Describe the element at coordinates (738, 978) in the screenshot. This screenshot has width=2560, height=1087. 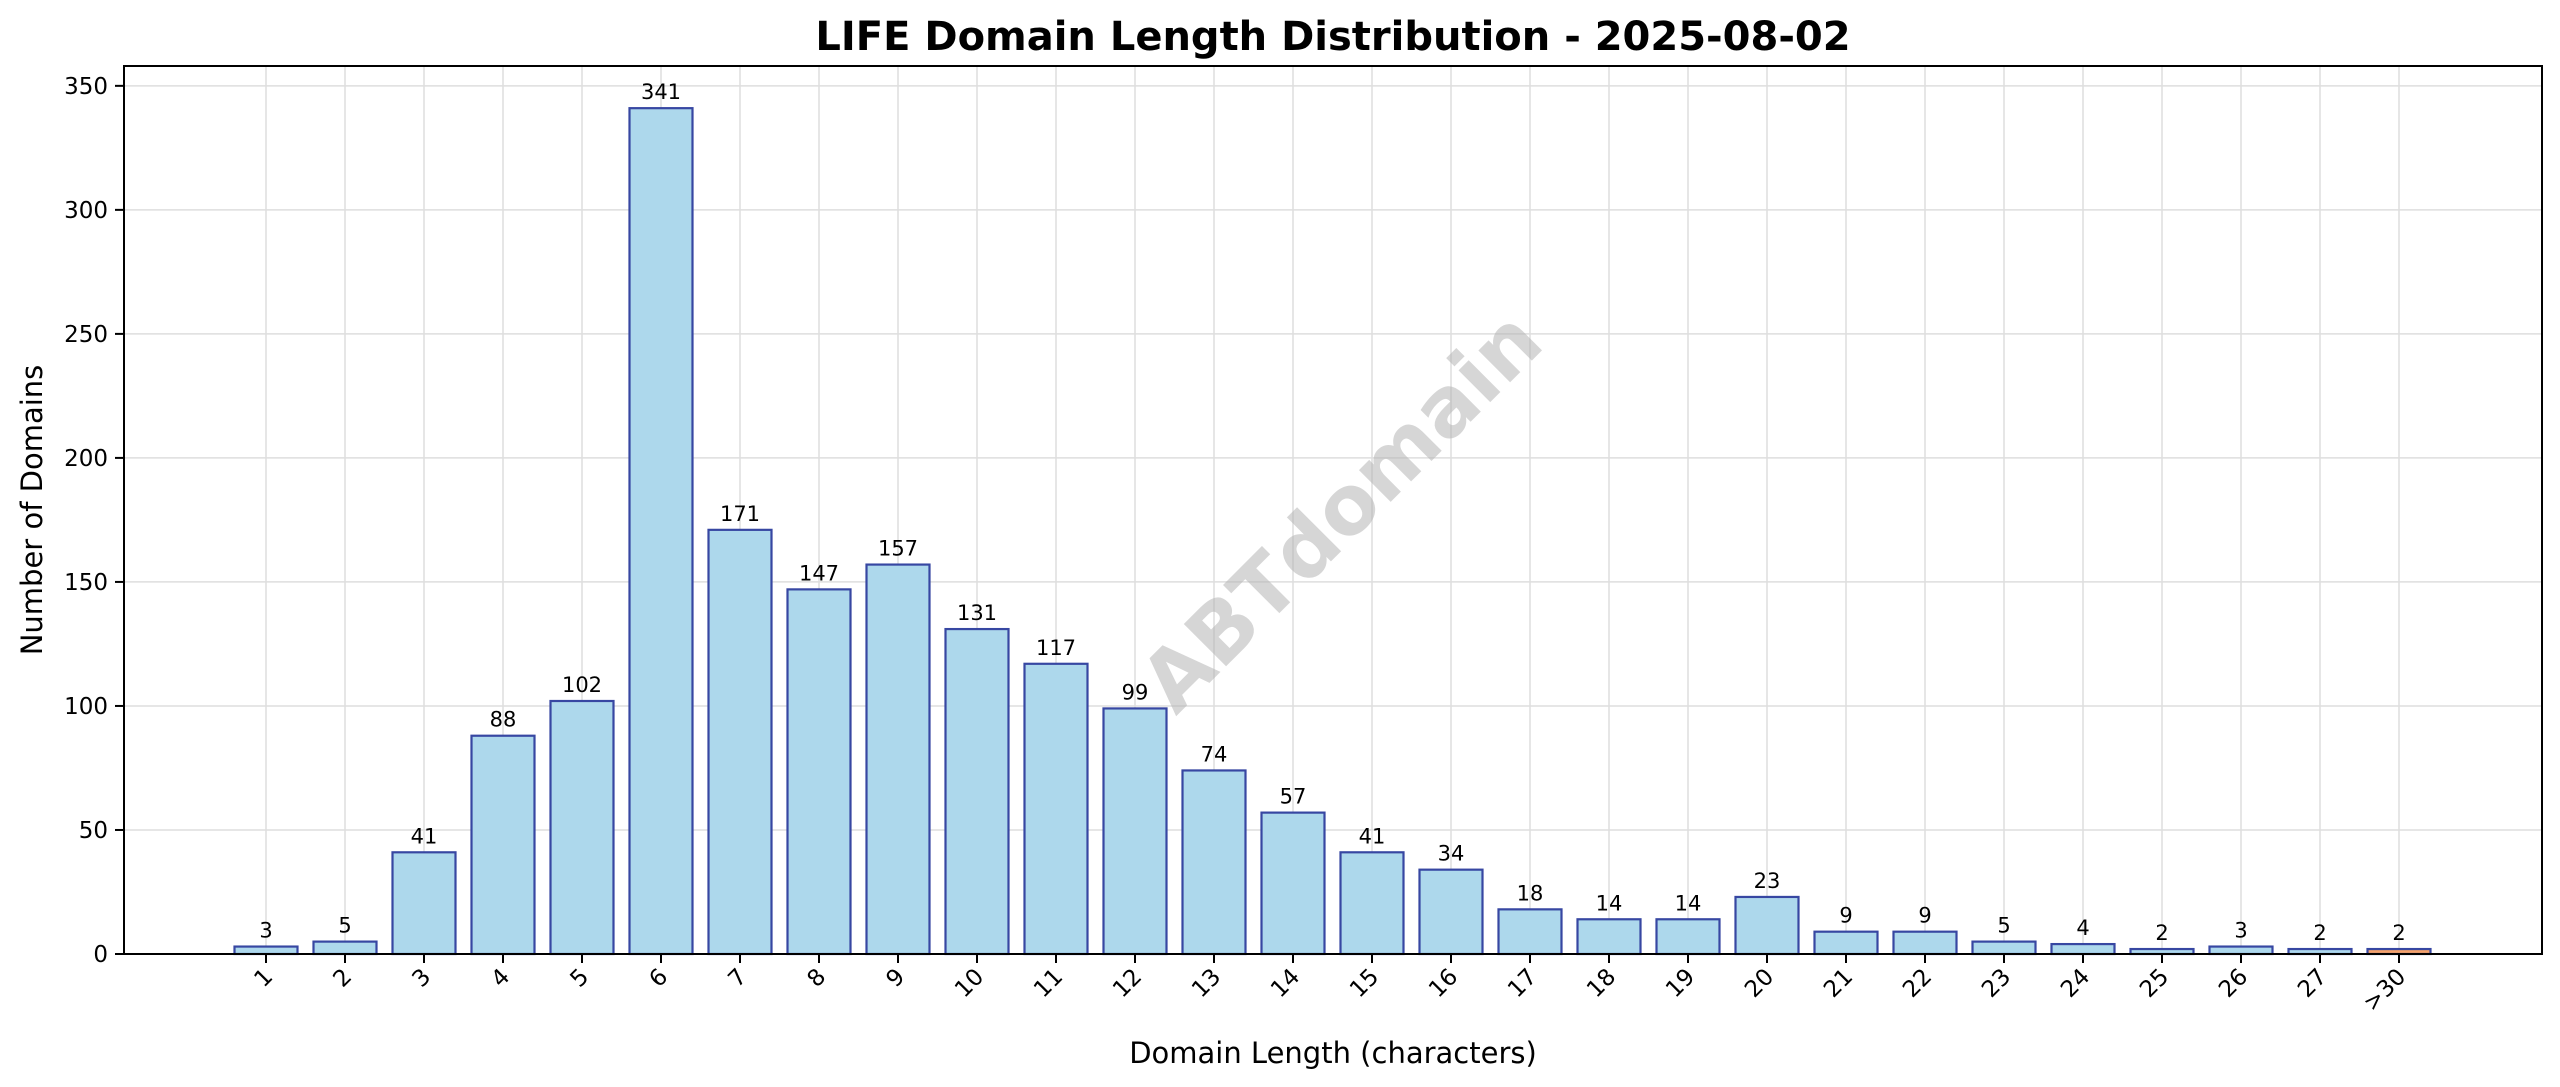
I see `x-tick-label: 7` at that location.